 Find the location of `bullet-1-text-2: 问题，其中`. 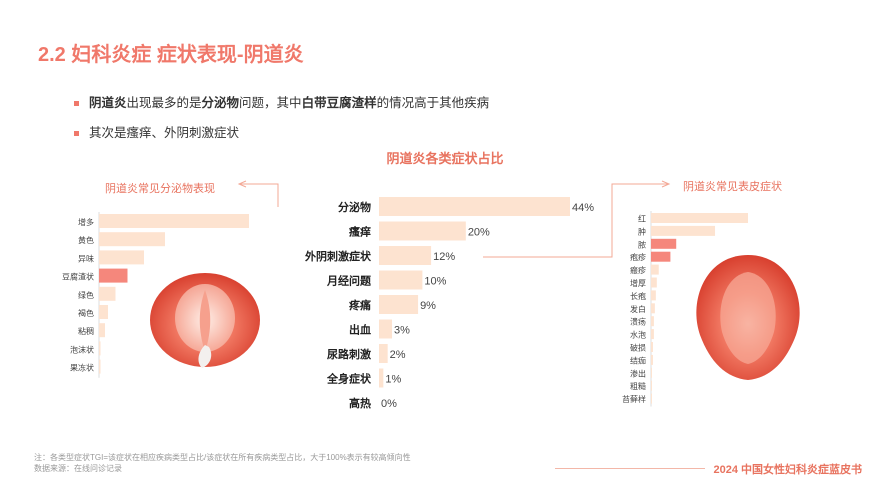

bullet-1-text-2: 问题，其中 is located at coordinates (270, 103).